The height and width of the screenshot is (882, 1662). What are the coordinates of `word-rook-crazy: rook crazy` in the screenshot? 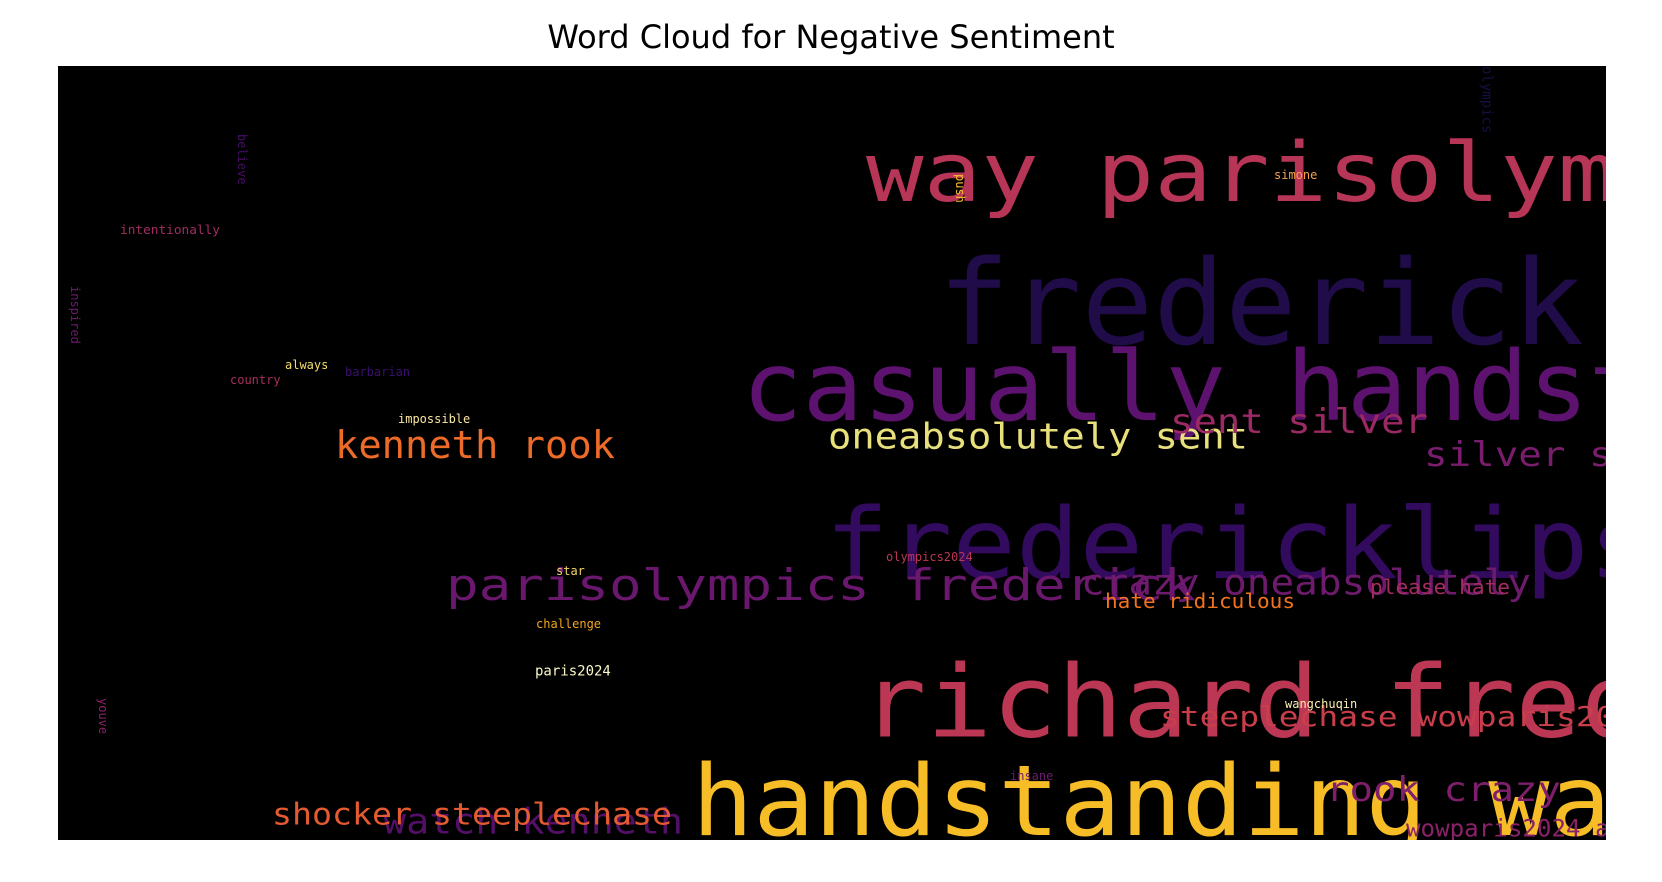 It's located at (1443, 790).